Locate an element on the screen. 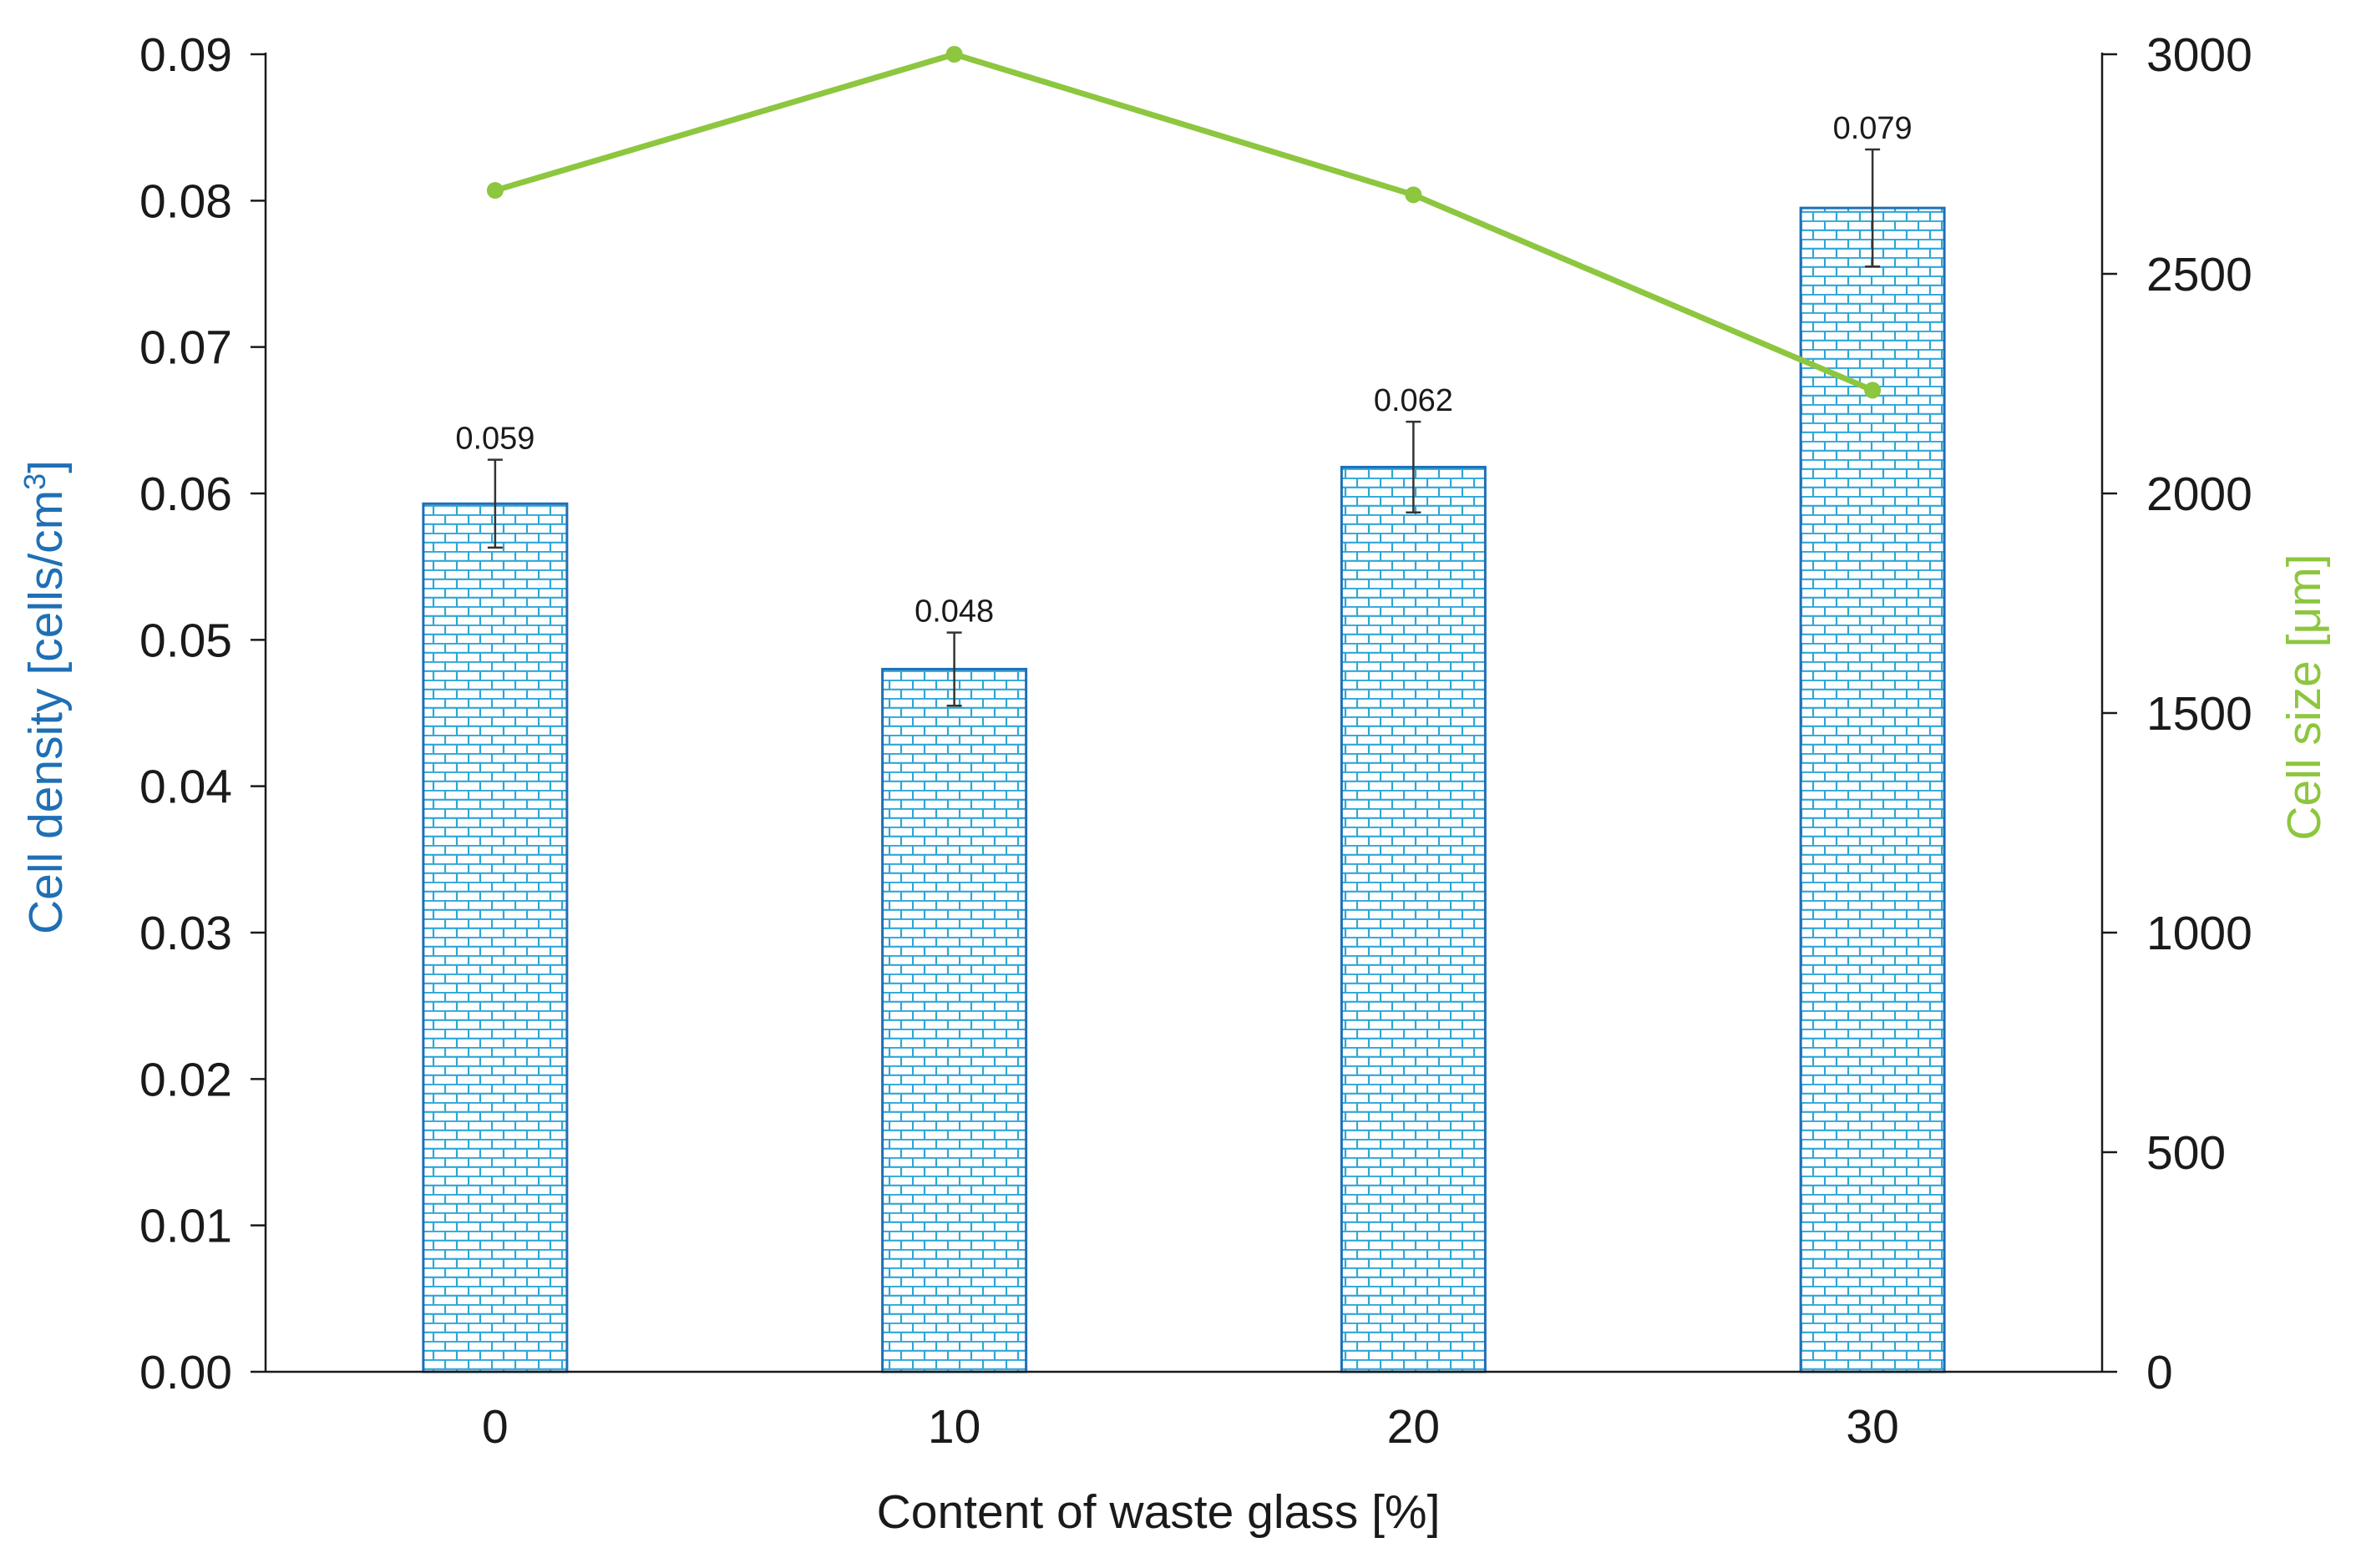  right-tick-label: 3000 is located at coordinates (2199, 55).